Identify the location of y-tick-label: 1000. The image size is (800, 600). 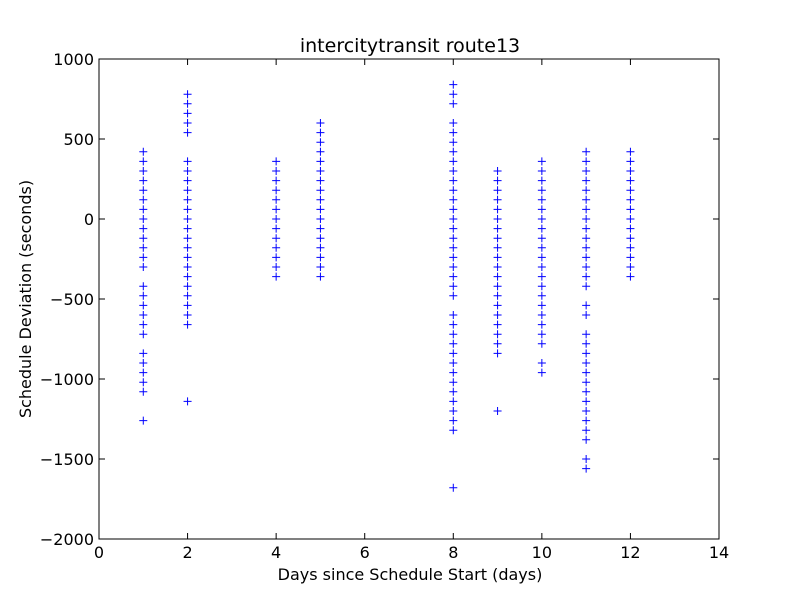
(73, 59).